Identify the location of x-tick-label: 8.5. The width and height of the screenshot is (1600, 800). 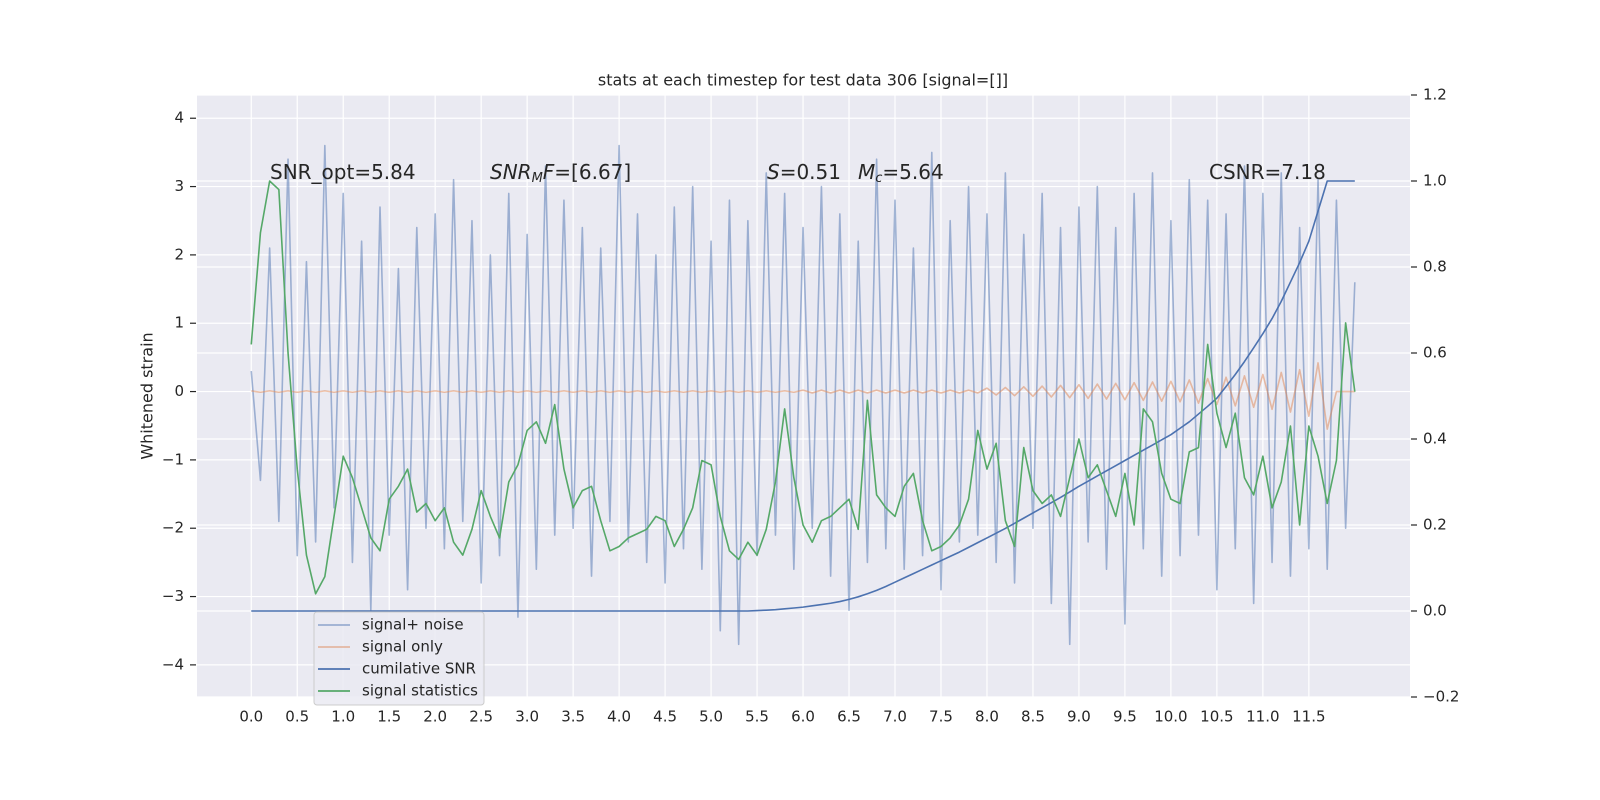
(1033, 717).